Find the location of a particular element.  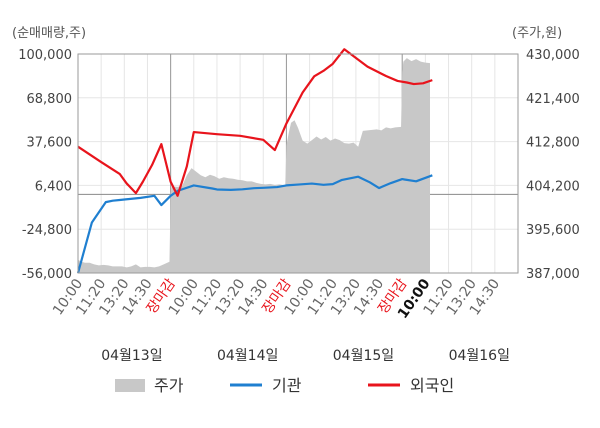

legend-foreign-label: 외국인 is located at coordinates (432, 385).